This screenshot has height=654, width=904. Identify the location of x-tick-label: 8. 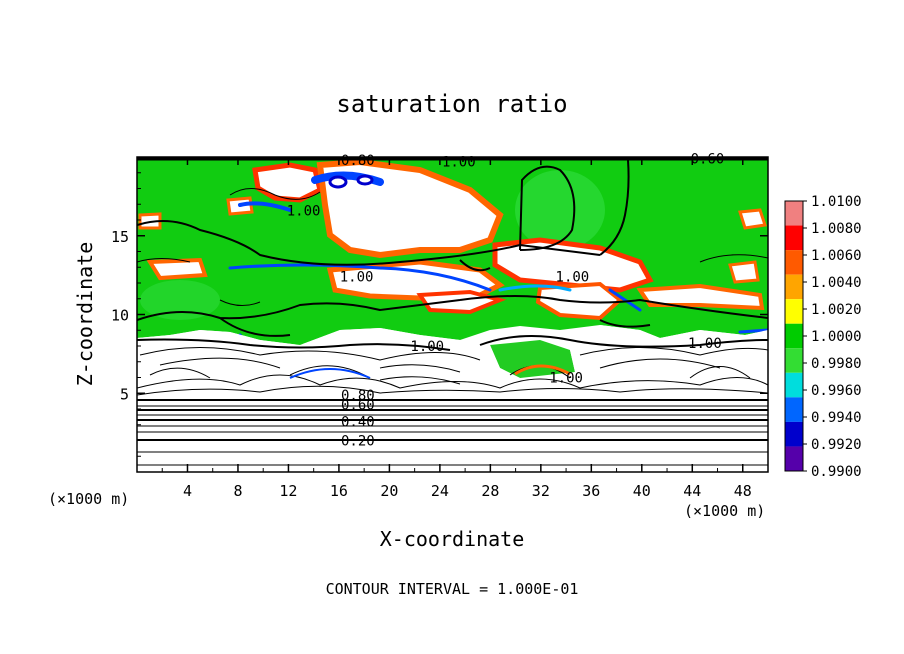
(237, 491).